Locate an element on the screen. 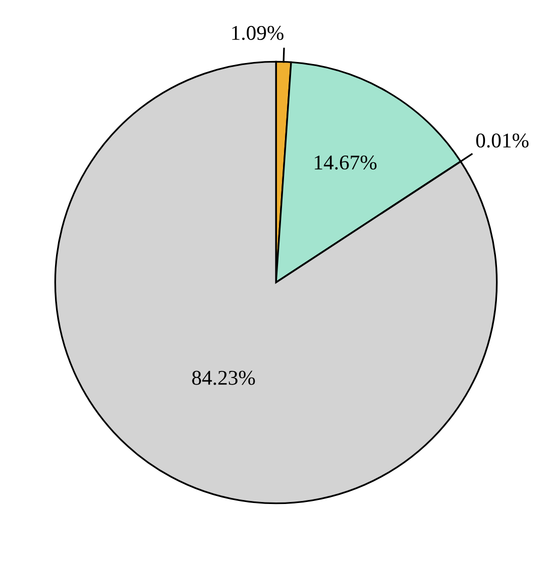 This screenshot has height=565, width=552. data-label: 84.23% is located at coordinates (223, 377).